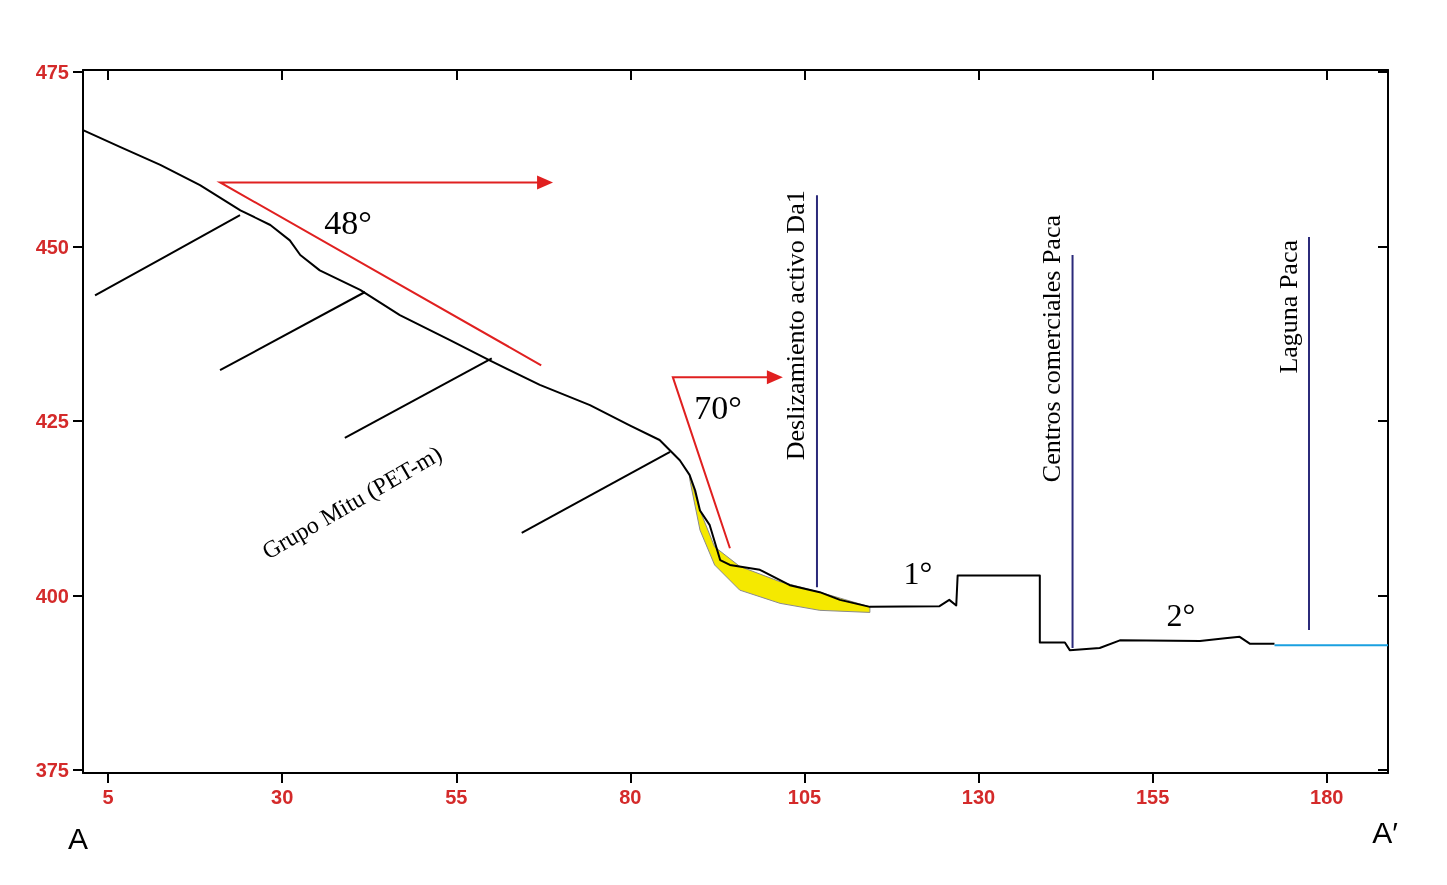  I want to click on x-tick-label: 130, so click(978, 797).